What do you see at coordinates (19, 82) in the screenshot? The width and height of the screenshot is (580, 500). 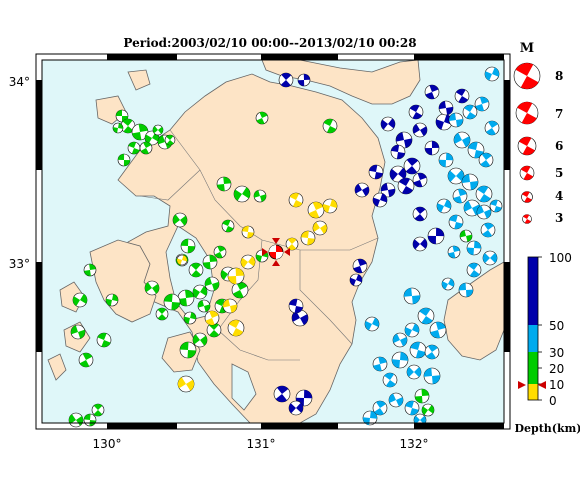 I see `lat-label-34: 34°` at bounding box center [19, 82].